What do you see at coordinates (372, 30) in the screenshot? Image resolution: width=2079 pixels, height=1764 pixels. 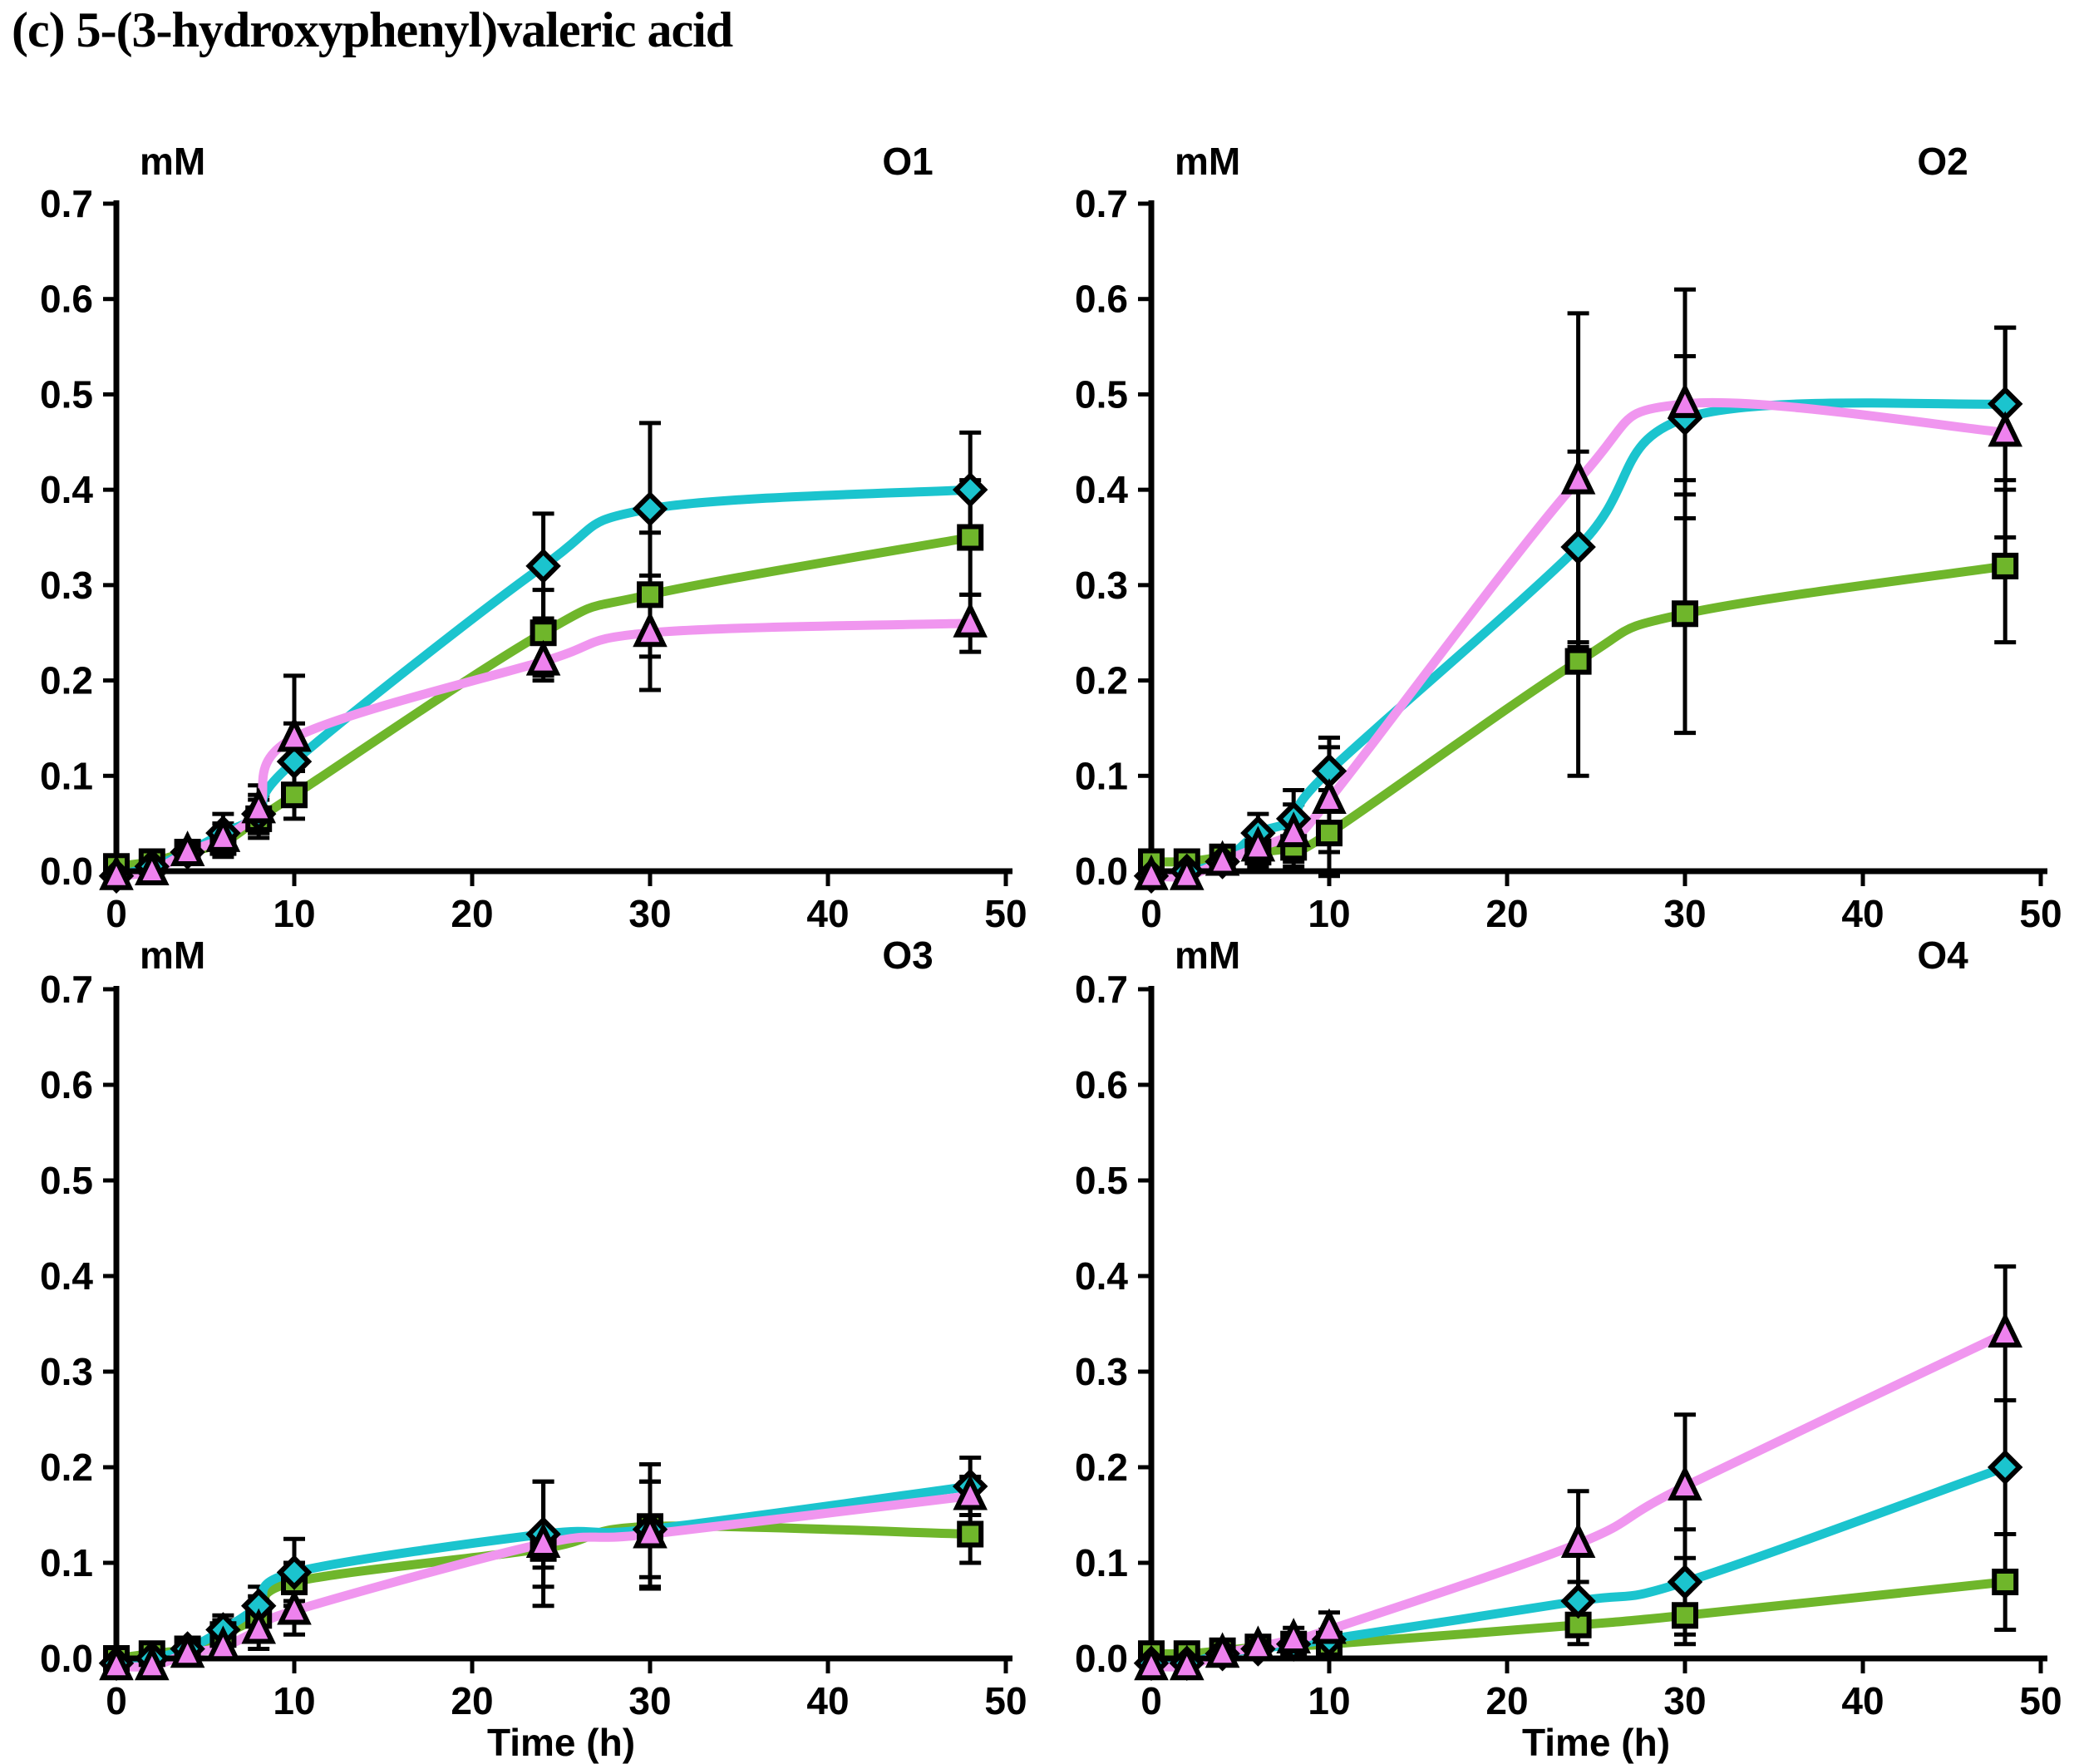 I see `figure-title: (c) 5-(3-hydroxyphenyl)valeric acid` at bounding box center [372, 30].